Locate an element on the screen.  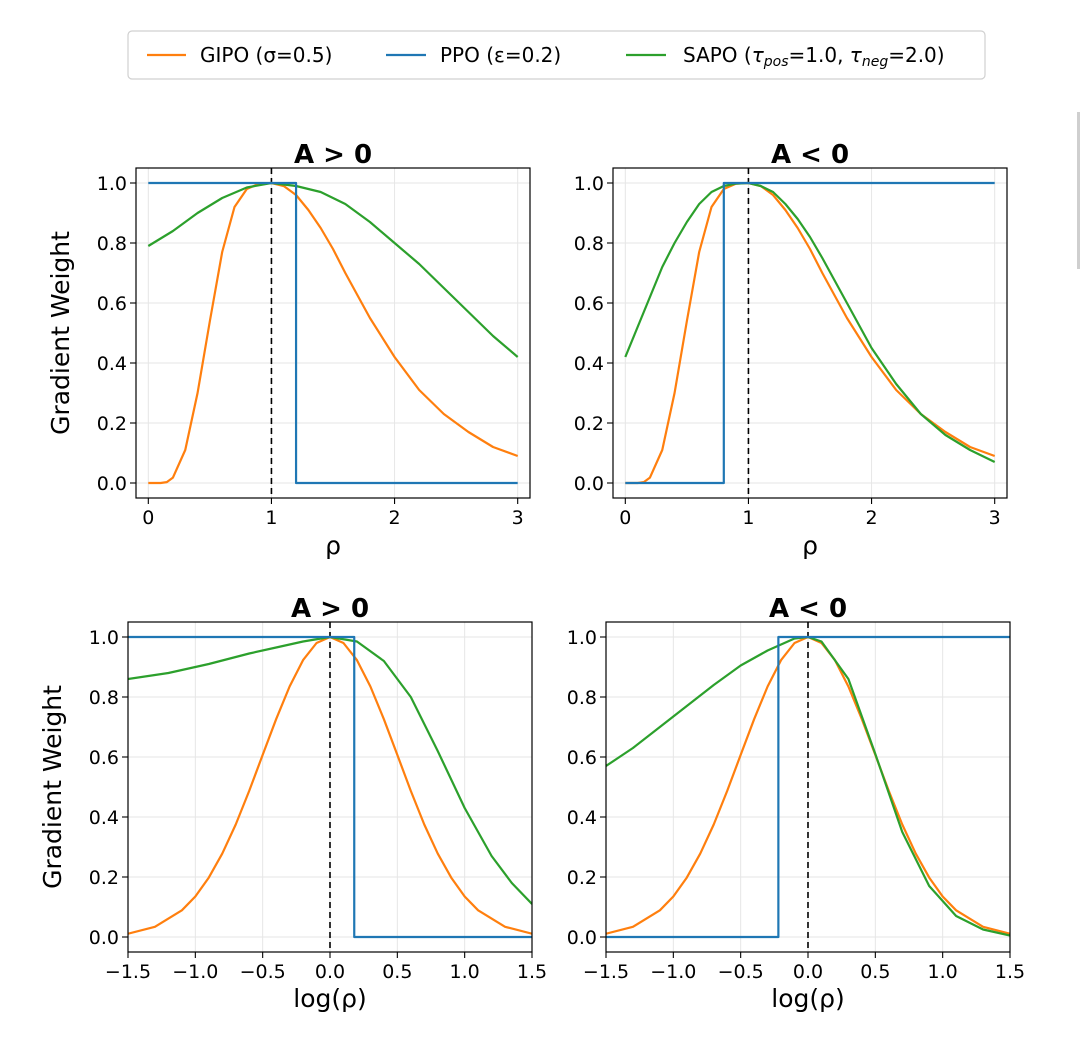
legend-frame is located at coordinates (556, 55).